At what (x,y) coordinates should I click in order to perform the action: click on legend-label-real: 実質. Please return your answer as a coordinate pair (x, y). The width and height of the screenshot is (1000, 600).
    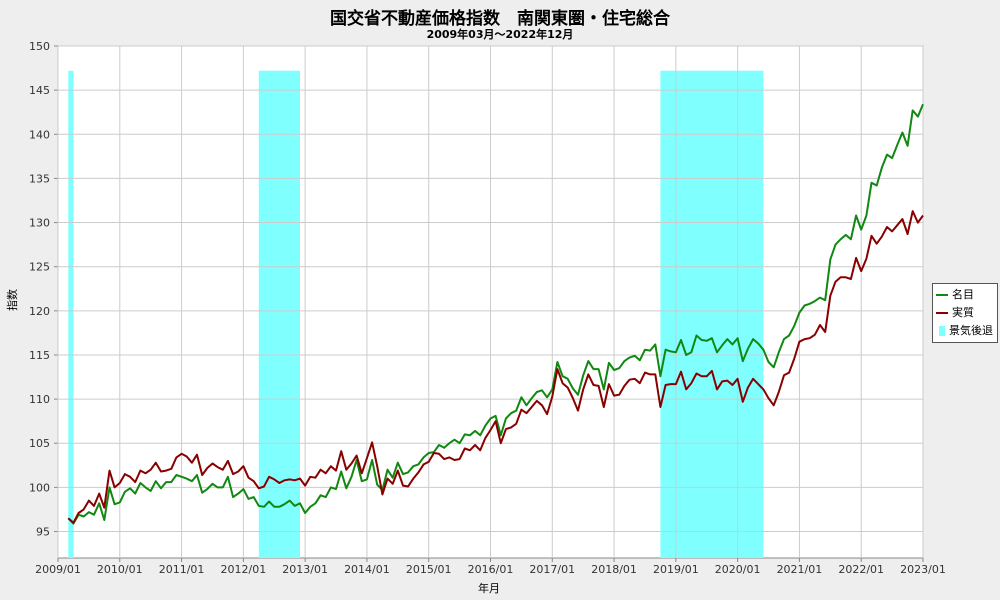
    Looking at the image, I should click on (963, 312).